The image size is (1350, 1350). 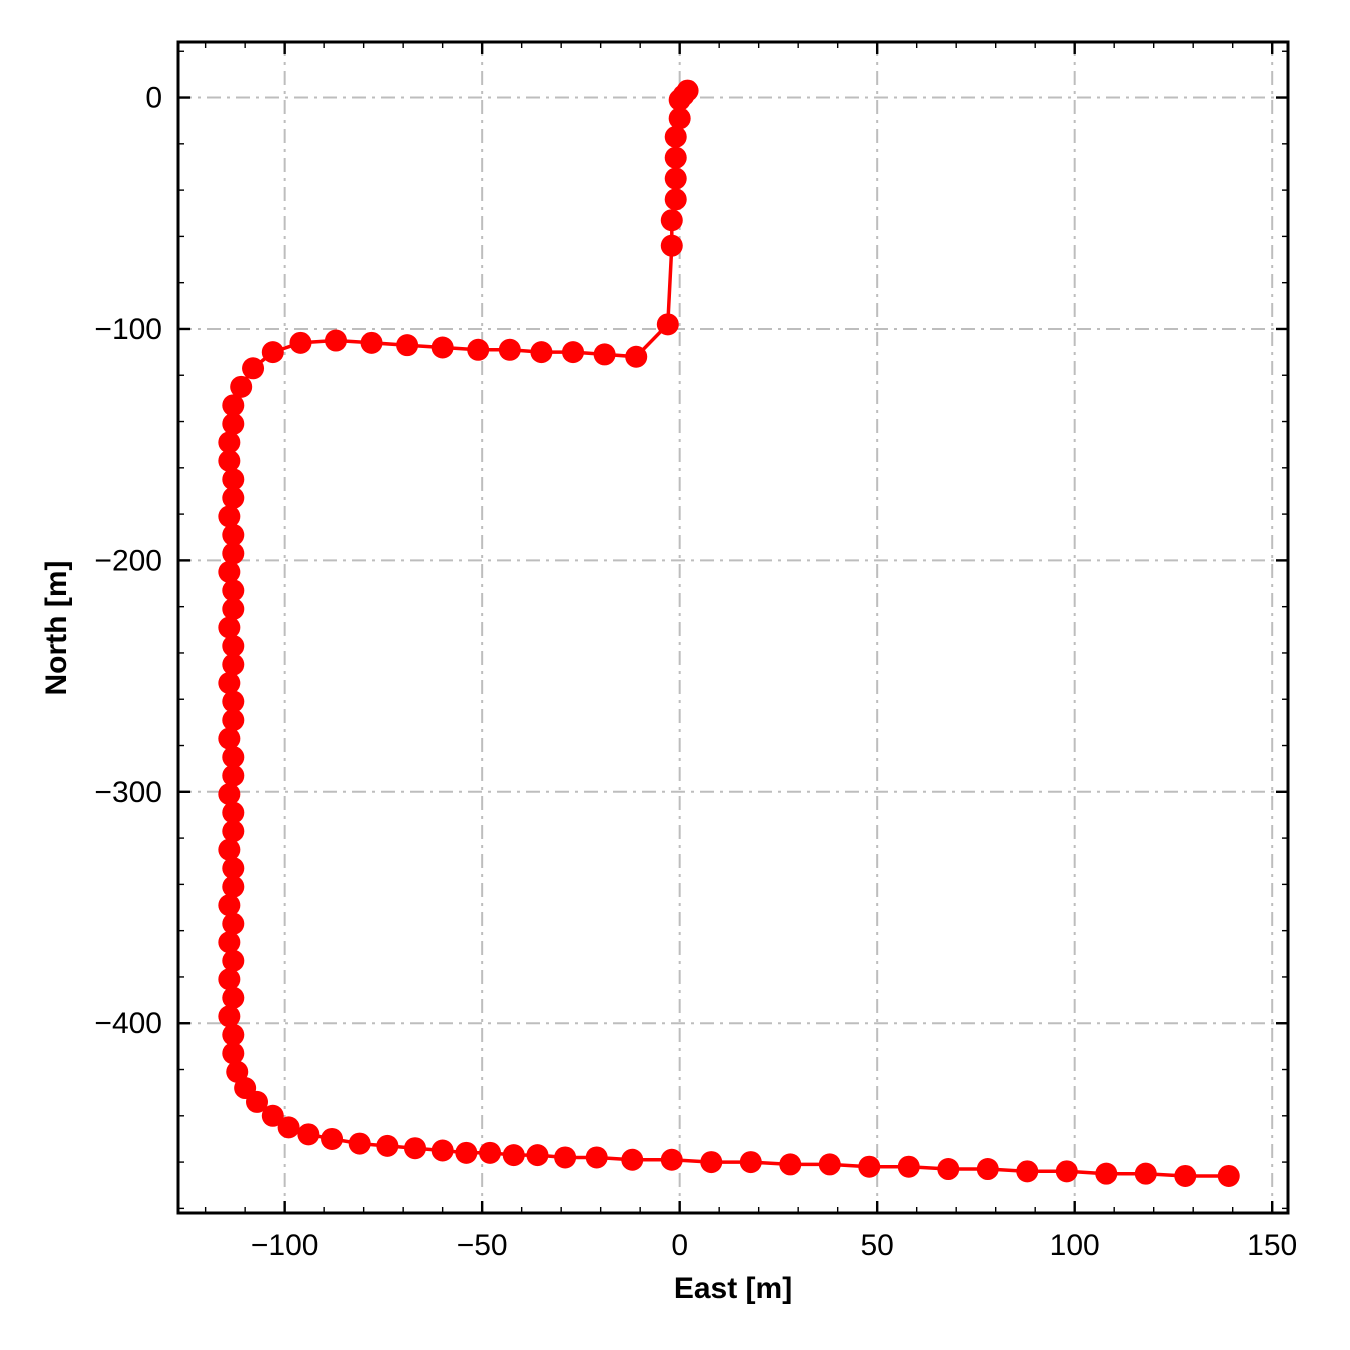 What do you see at coordinates (285, 1245) in the screenshot?
I see `x-tick-label: −100` at bounding box center [285, 1245].